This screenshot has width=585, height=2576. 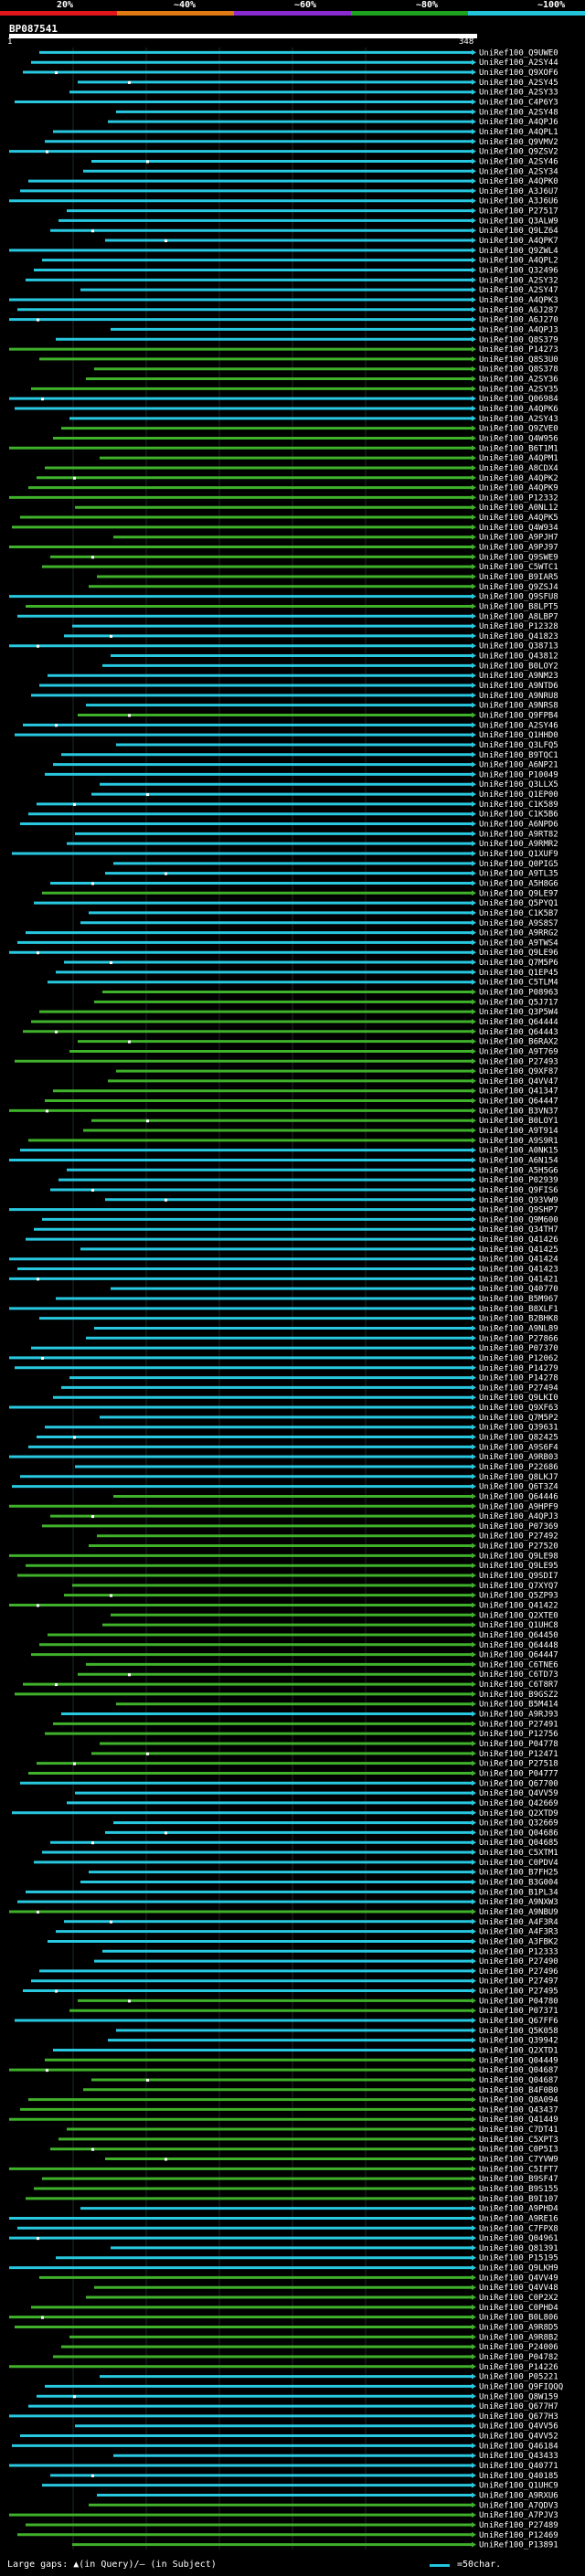 I want to click on hit-label: UniRef100_P27490, so click(x=518, y=1961).